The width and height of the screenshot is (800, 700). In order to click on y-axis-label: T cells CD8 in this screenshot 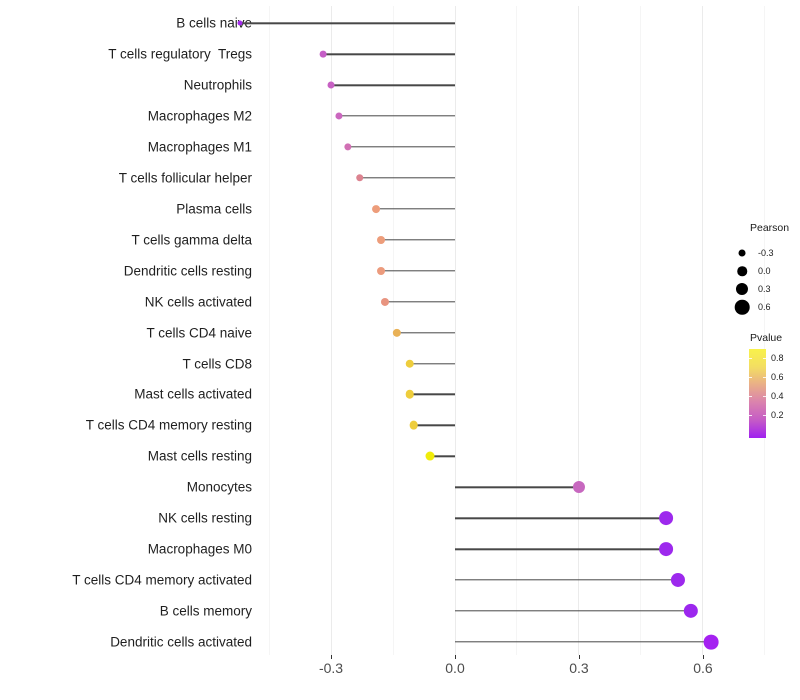, I will do `click(217, 364)`.